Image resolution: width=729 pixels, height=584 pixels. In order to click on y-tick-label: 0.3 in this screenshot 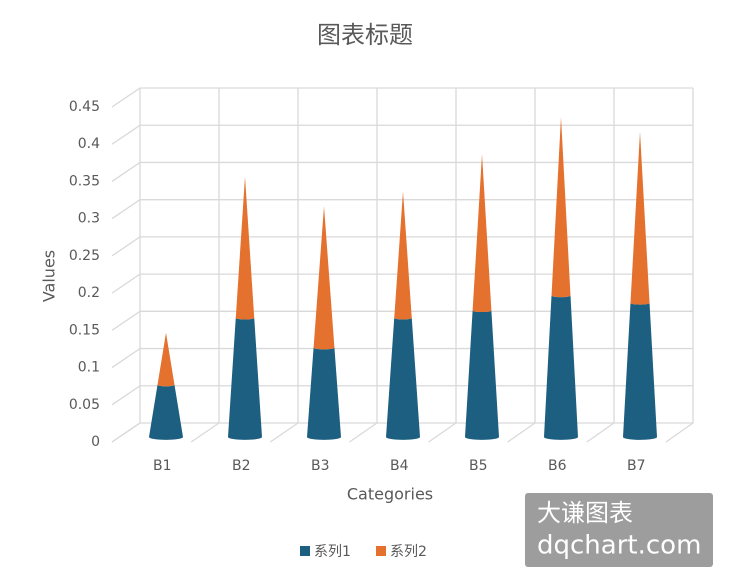, I will do `click(89, 219)`.